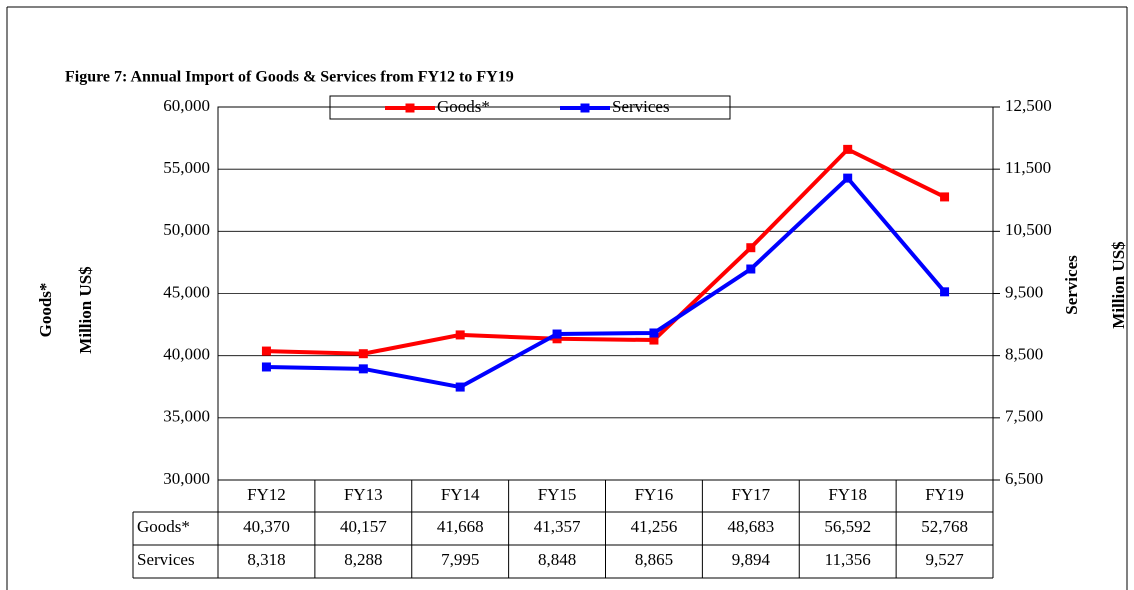 The width and height of the screenshot is (1134, 590). Describe the element at coordinates (944, 494) in the screenshot. I see `x-tick-label: FY19` at that location.